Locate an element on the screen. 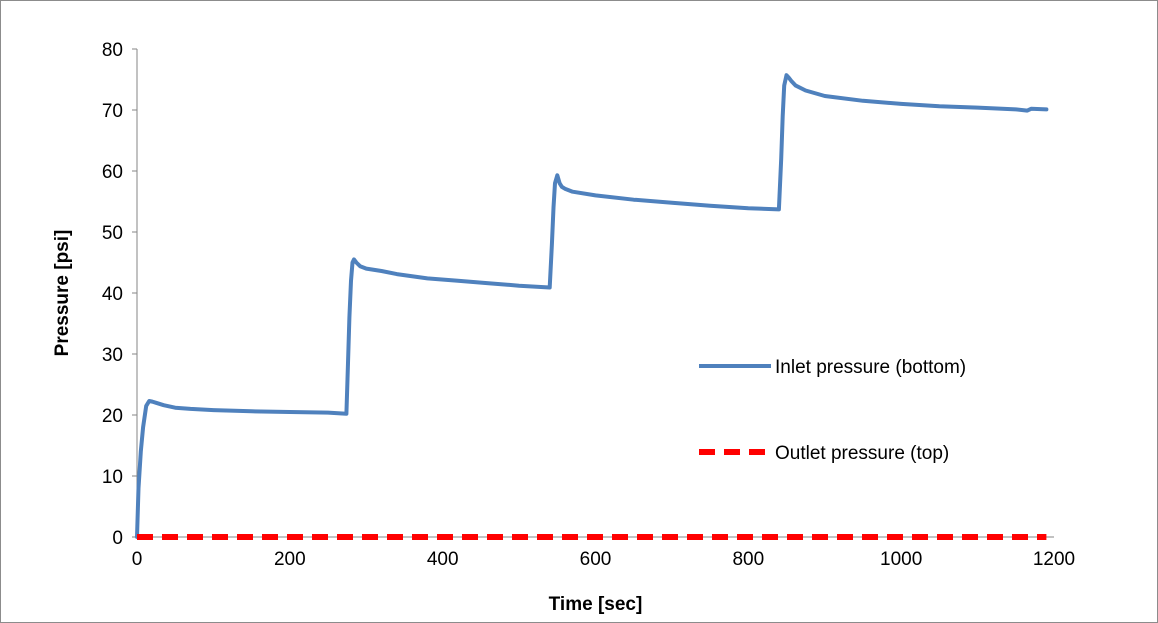  y-tick-label: 30 is located at coordinates (112, 355).